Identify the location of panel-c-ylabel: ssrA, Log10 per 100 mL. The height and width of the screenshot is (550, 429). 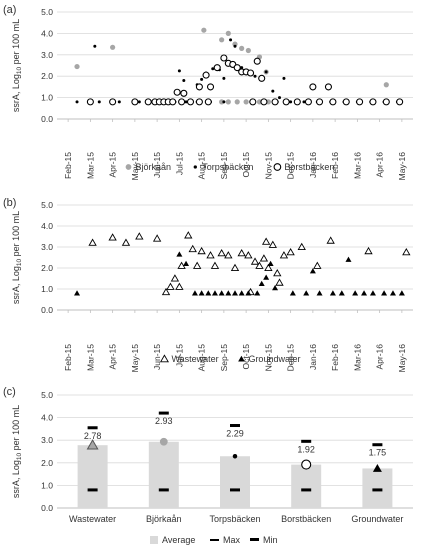
(17, 451).